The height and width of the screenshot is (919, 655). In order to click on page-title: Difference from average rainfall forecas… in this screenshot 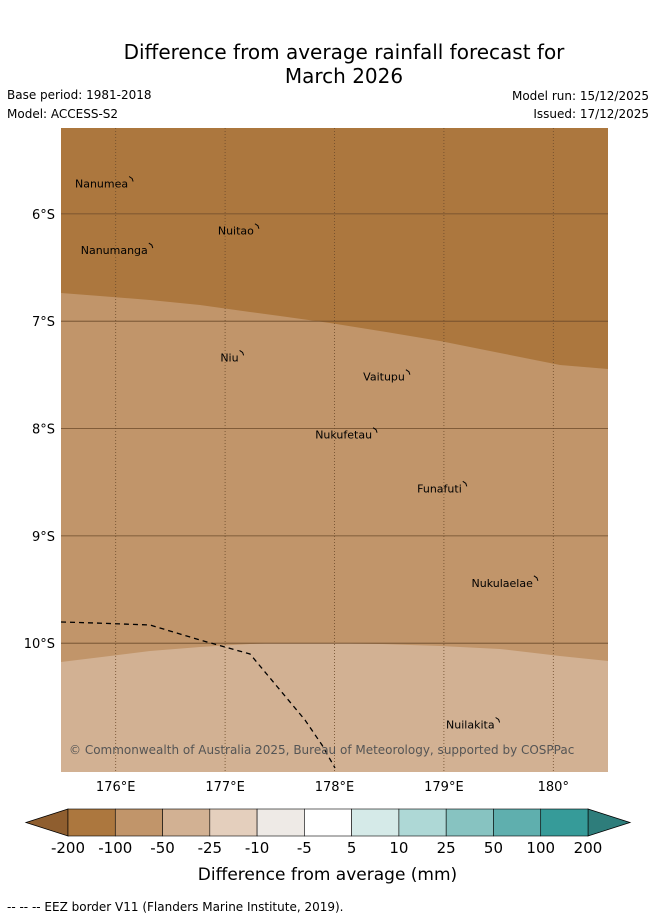, I will do `click(327, 64)`.